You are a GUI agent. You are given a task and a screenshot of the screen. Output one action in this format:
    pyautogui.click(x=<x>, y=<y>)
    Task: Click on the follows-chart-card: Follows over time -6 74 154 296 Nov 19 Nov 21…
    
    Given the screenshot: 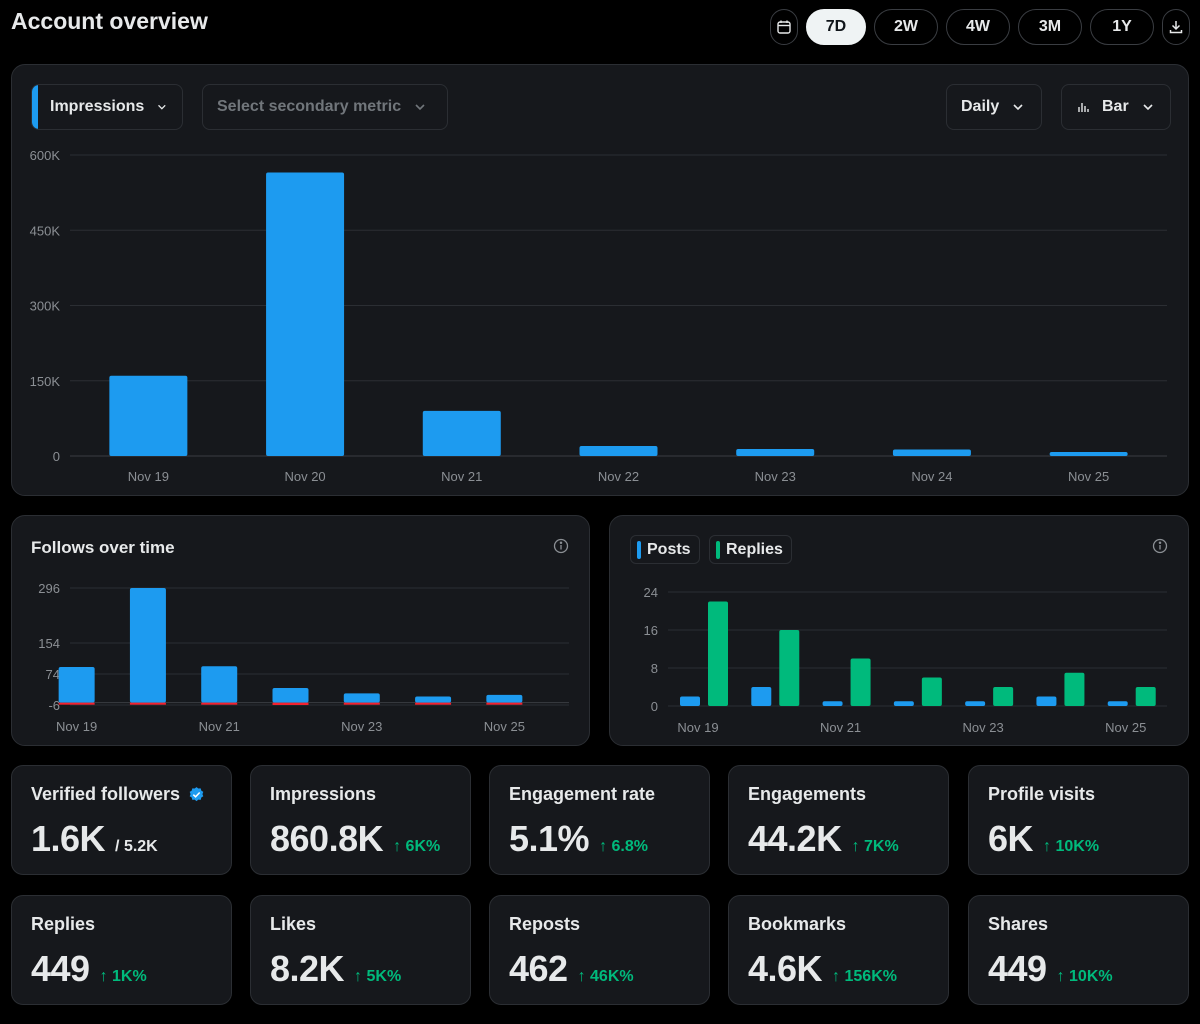 What is the action you would take?
    pyautogui.click(x=300, y=630)
    